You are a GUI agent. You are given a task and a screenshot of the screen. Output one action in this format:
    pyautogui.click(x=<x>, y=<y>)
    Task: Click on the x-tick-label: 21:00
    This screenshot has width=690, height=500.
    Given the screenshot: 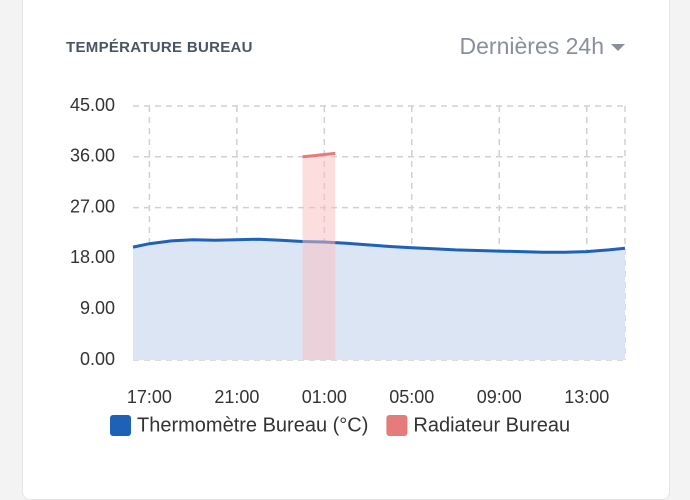 What is the action you would take?
    pyautogui.click(x=236, y=397)
    